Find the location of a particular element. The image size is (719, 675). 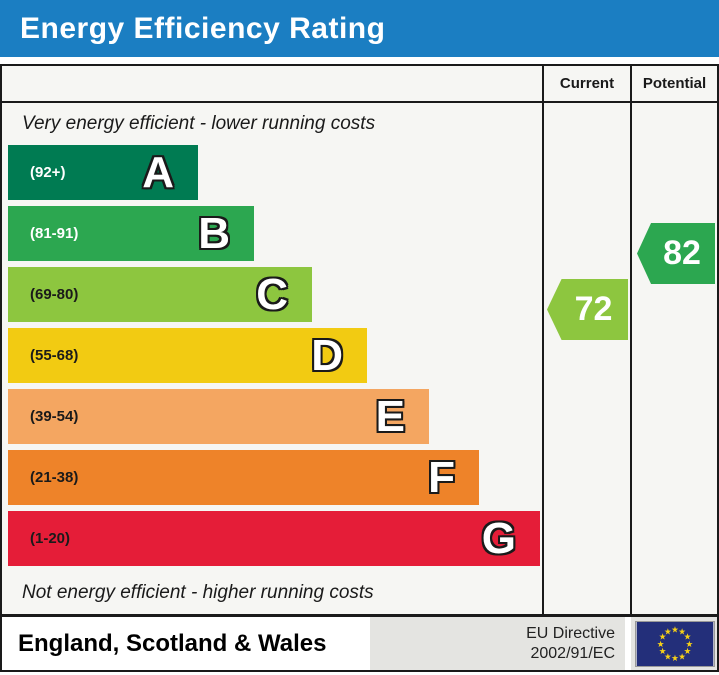

footer-directive-cell: EU Directive 2002/91/EC ★ ★ ★ ★ ★ ★ is located at coordinates (543, 643).